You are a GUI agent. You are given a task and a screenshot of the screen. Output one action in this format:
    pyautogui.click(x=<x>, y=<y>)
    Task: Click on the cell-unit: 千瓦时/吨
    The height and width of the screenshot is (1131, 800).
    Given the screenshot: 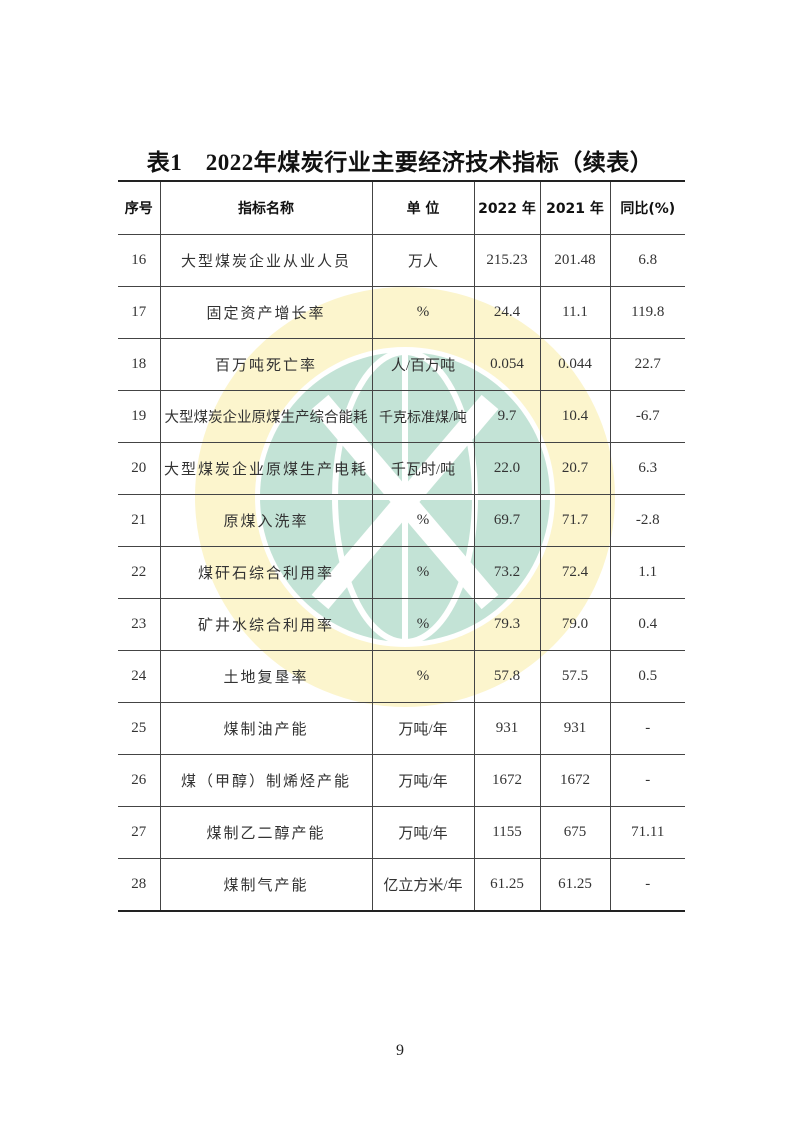 What is the action you would take?
    pyautogui.click(x=423, y=468)
    